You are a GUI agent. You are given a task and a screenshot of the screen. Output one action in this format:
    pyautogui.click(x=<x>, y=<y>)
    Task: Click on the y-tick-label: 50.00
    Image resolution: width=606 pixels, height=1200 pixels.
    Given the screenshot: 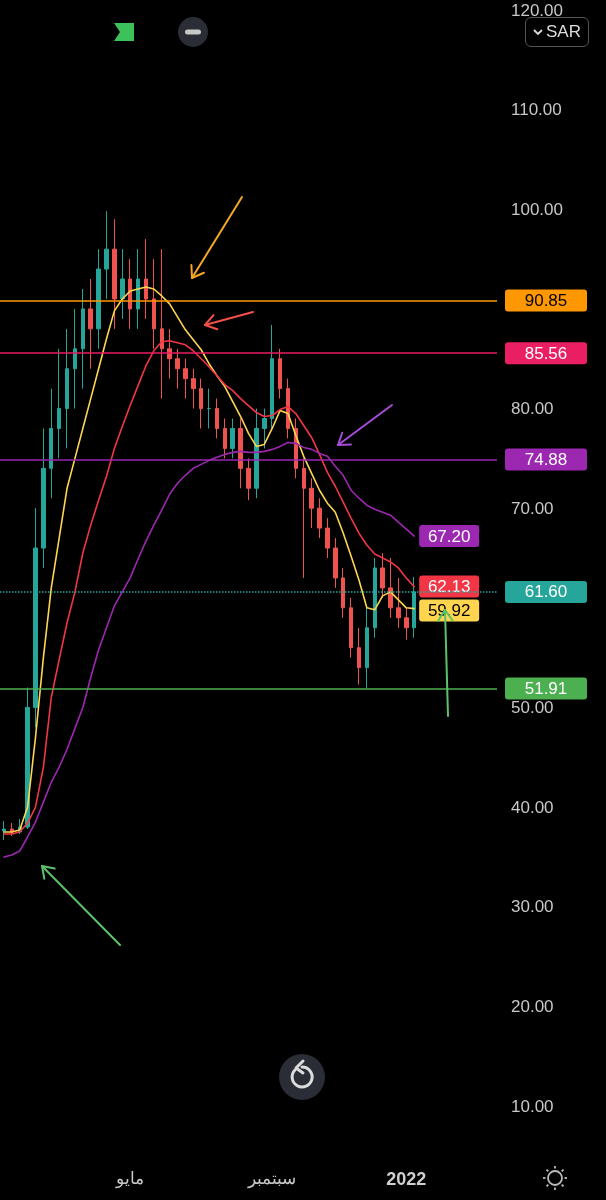 What is the action you would take?
    pyautogui.click(x=532, y=707)
    